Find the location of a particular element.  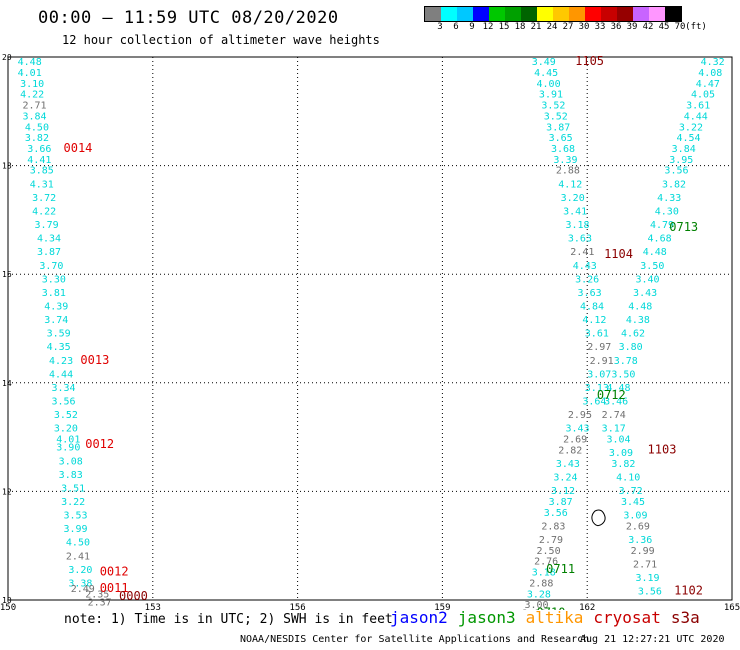

wave-height-value: 3.66 is located at coordinates (39, 149).